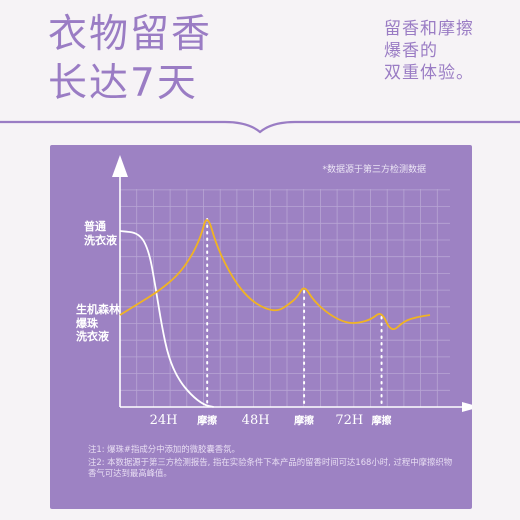 Image resolution: width=520 pixels, height=520 pixels. What do you see at coordinates (130, 34) in the screenshot?
I see `headline-line-1: 衣物留香` at bounding box center [130, 34].